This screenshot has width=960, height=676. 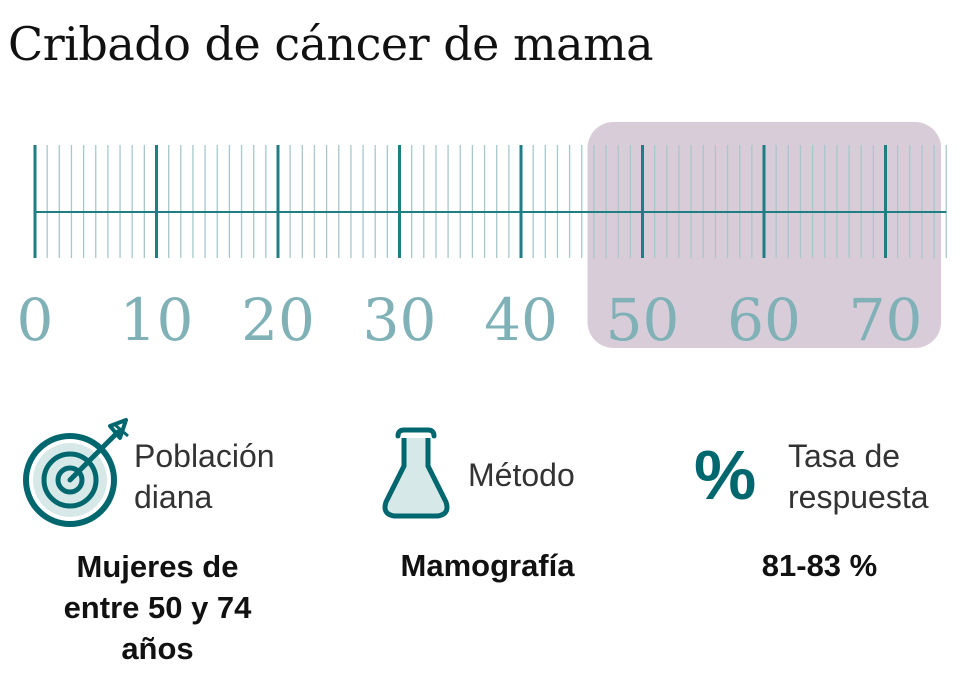 I want to click on percent-icon: %, so click(x=725, y=475).